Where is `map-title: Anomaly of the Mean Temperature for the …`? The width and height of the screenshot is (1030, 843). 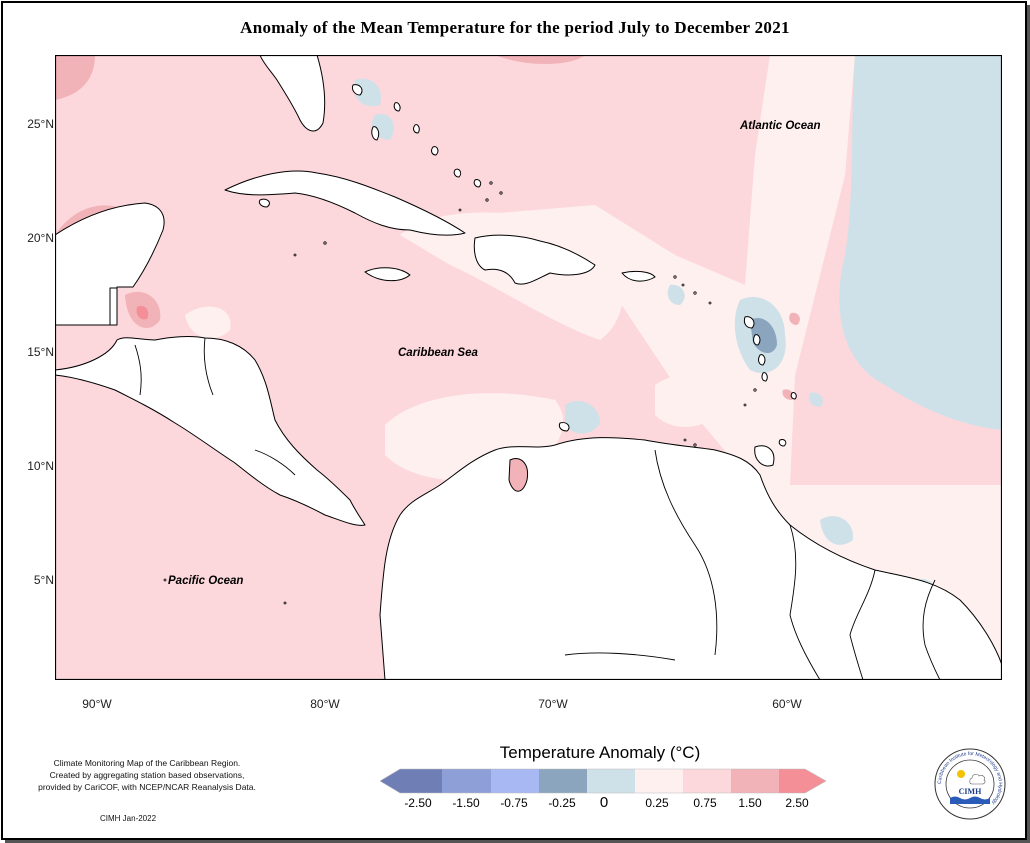 map-title: Anomaly of the Mean Temperature for the … is located at coordinates (515, 27).